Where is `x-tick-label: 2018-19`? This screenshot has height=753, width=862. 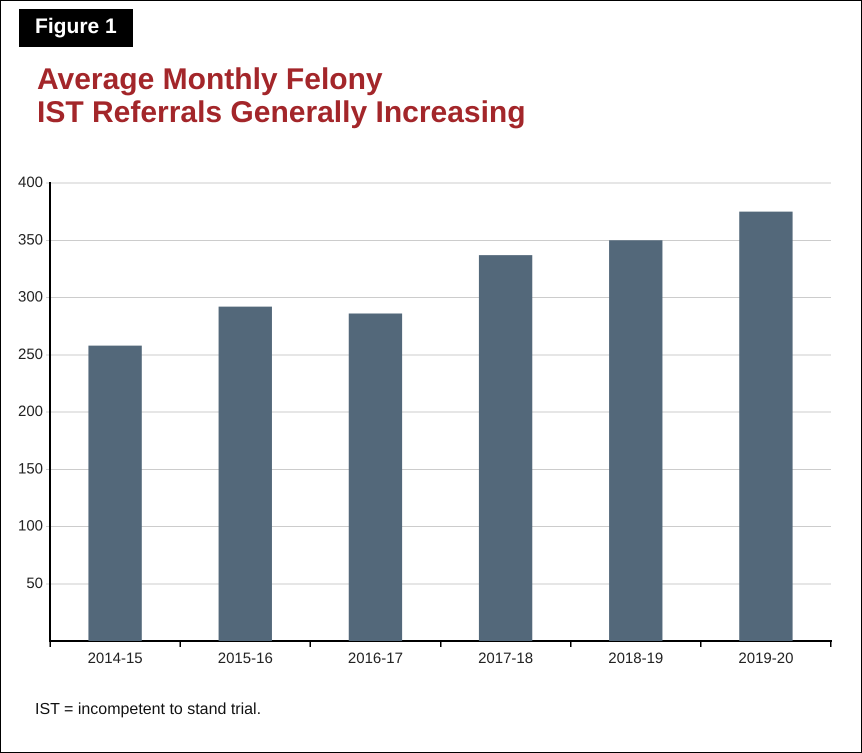 x-tick-label: 2018-19 is located at coordinates (636, 659).